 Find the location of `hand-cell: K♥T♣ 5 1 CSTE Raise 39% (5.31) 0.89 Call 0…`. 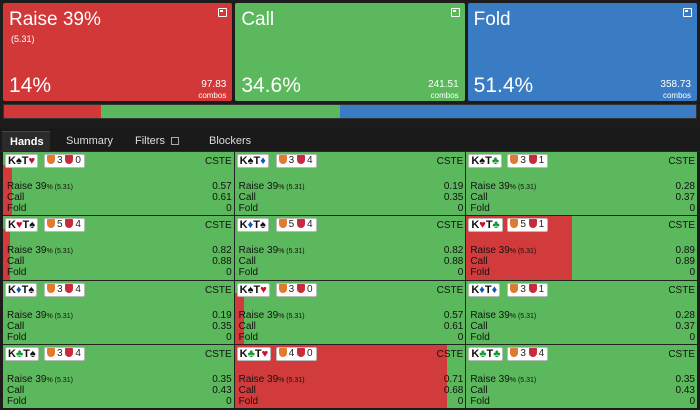

hand-cell: K♥T♣ 5 1 CSTE Raise 39% (5.31) 0.89 Call 0… is located at coordinates (581, 248).